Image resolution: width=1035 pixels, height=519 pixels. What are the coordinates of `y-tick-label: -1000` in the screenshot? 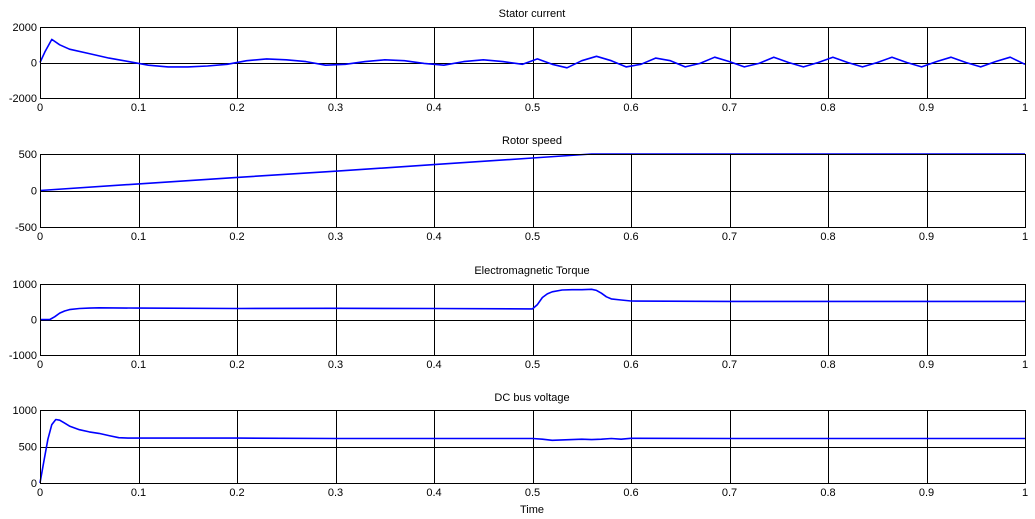 It's located at (23, 356).